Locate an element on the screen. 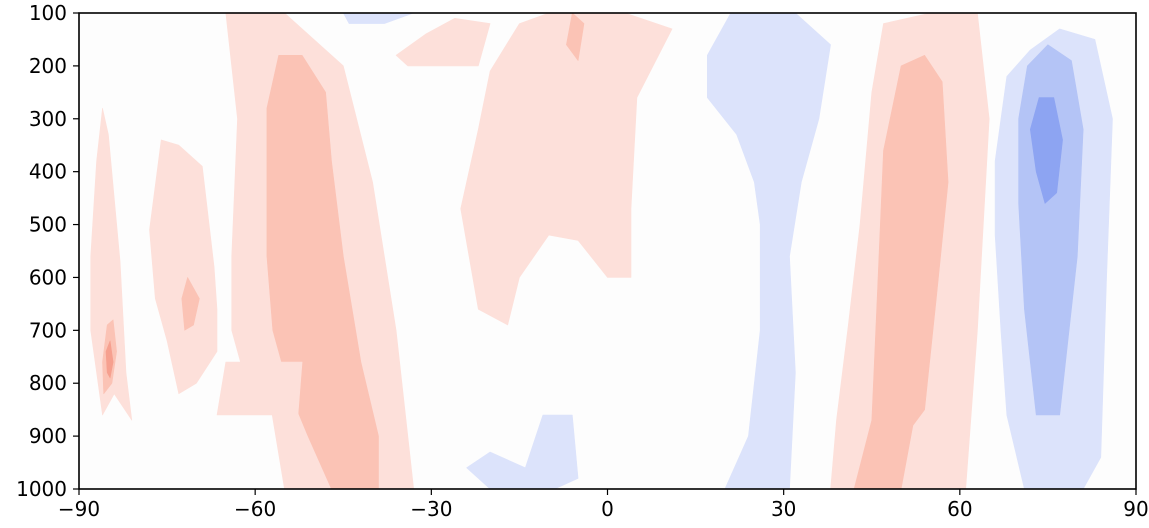  y-tick-label: 700 is located at coordinates (48, 330).